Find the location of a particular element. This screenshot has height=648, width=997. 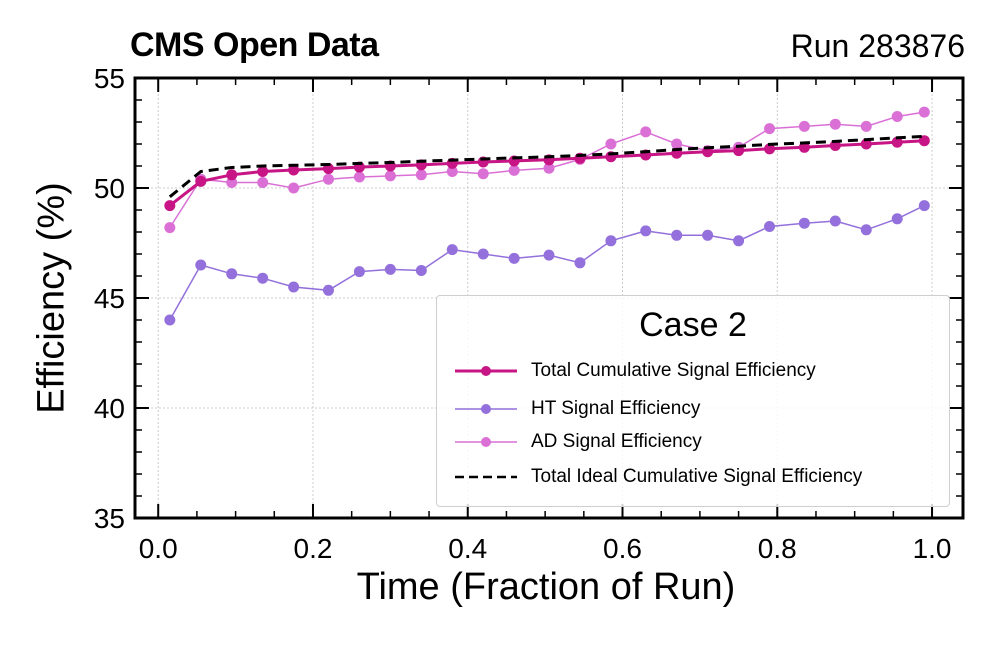

y-axis-label: Efficiency (%) is located at coordinates (51, 298).